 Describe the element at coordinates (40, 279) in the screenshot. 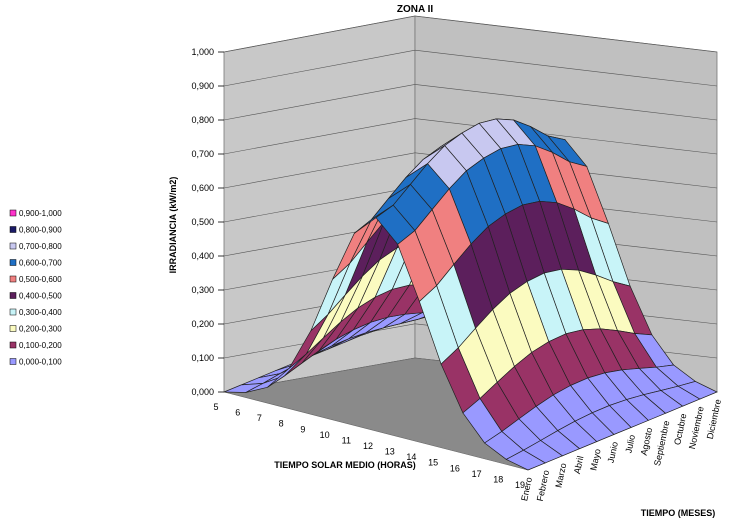

I see `legend-label: 0,500-0,600` at that location.